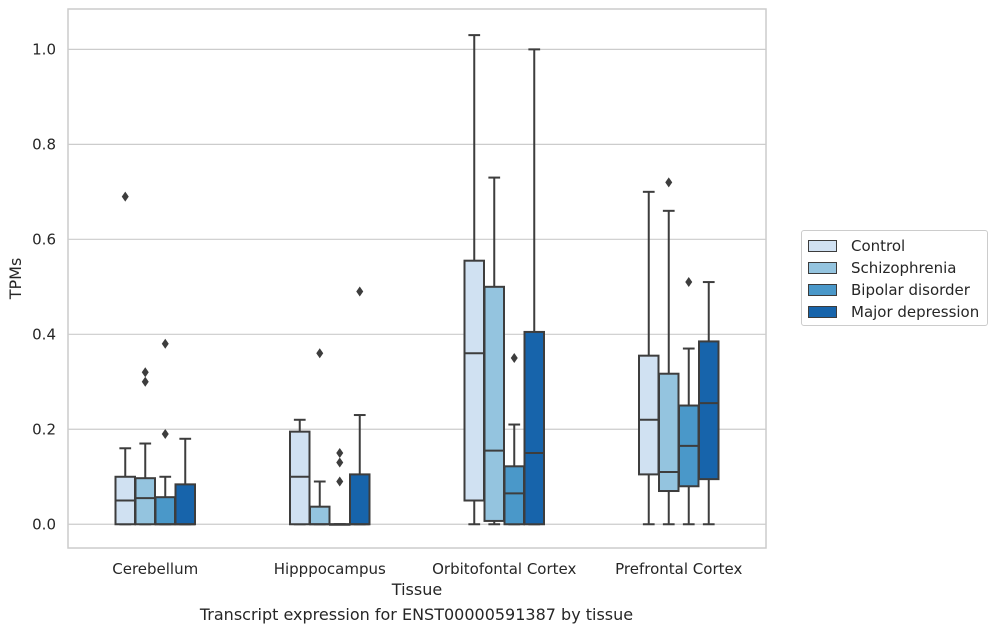  I want to click on x-tick-label: Cerebellum, so click(155, 569).